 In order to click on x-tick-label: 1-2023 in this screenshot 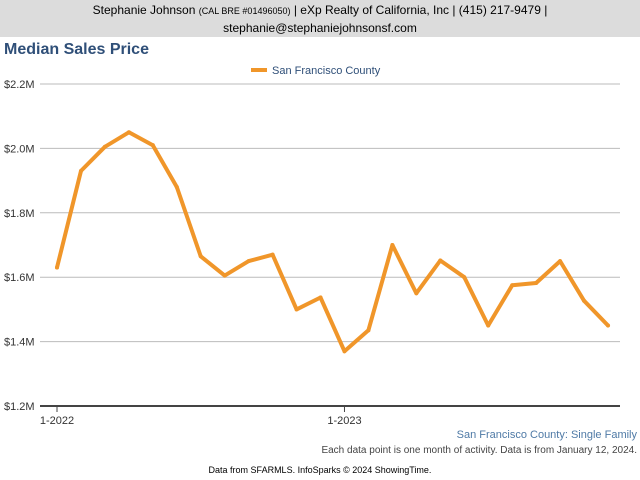, I will do `click(344, 421)`.